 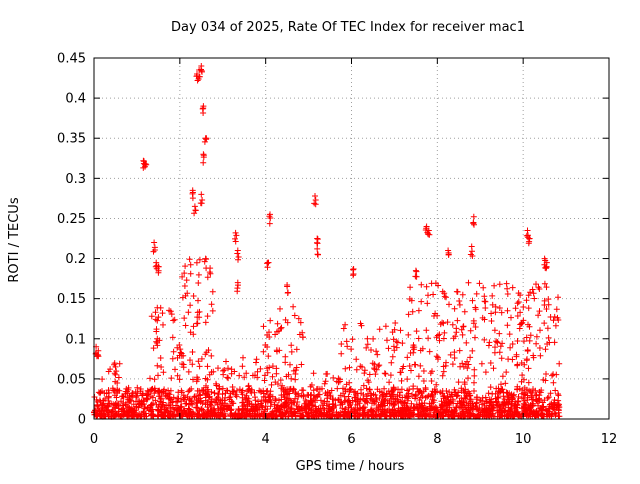 I want to click on x-tick-label: 4, so click(x=266, y=439).